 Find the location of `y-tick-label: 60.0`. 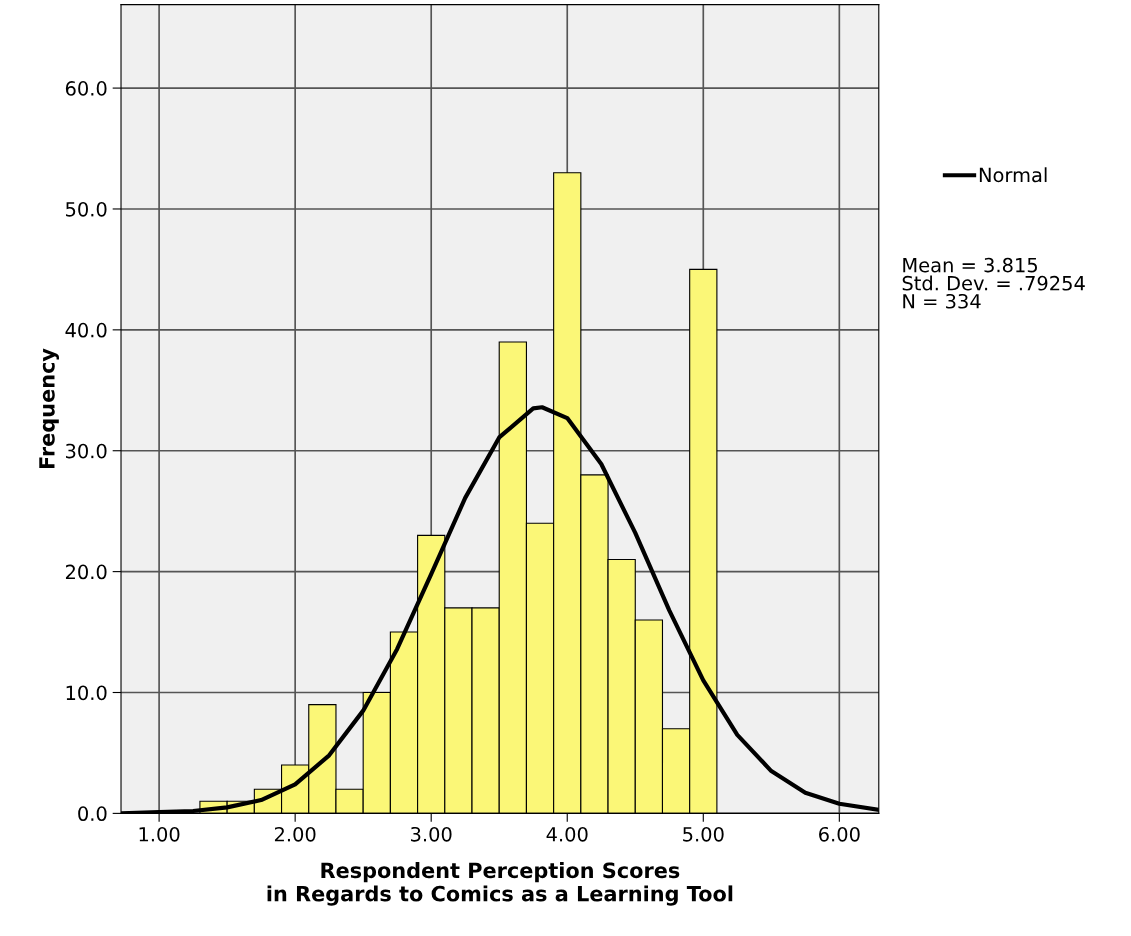

y-tick-label: 60.0 is located at coordinates (86, 88).